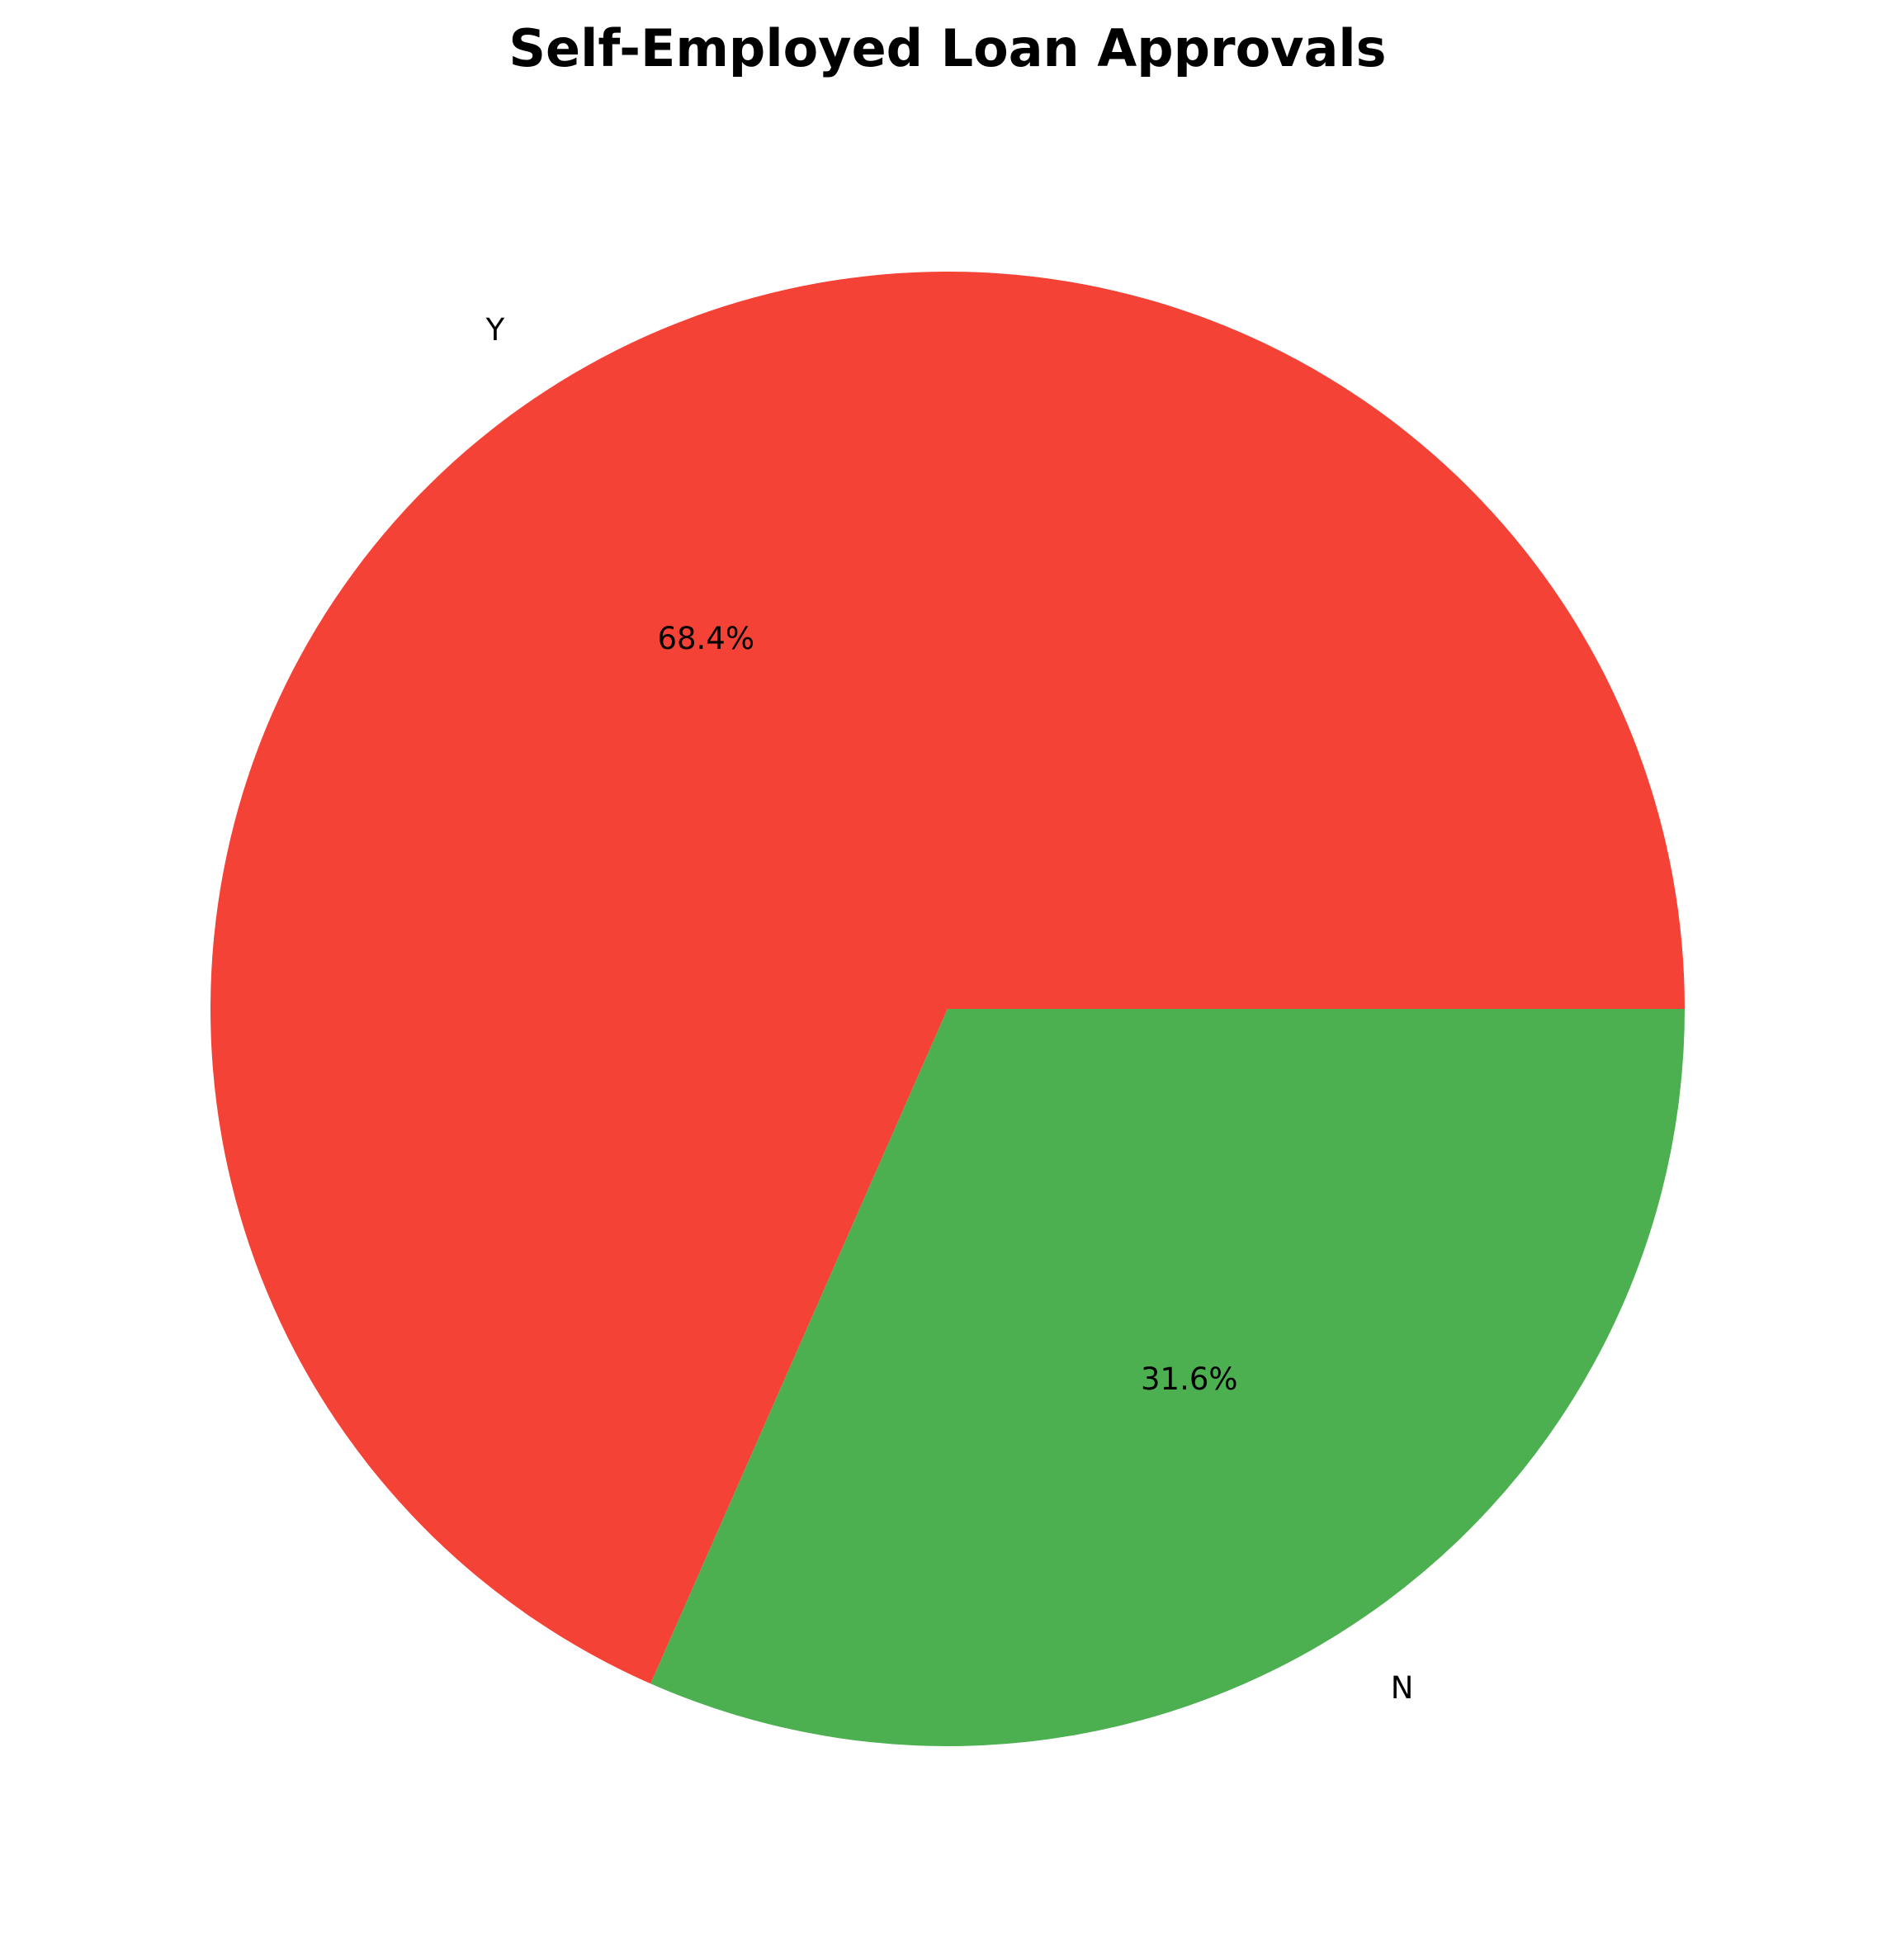 Image resolution: width=1896 pixels, height=1960 pixels. Describe the element at coordinates (1189, 1379) in the screenshot. I see `pct-label-n: 31.6%` at that location.